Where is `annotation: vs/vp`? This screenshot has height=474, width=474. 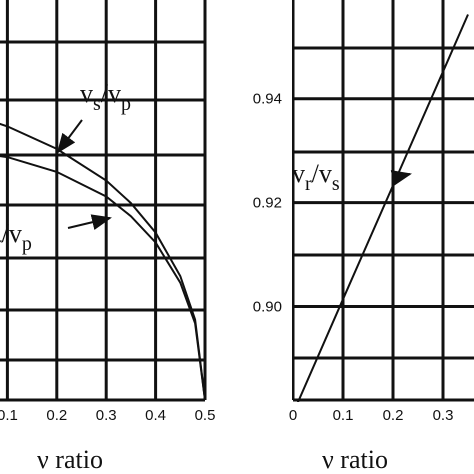 annotation: vs/vp is located at coordinates (105, 97).